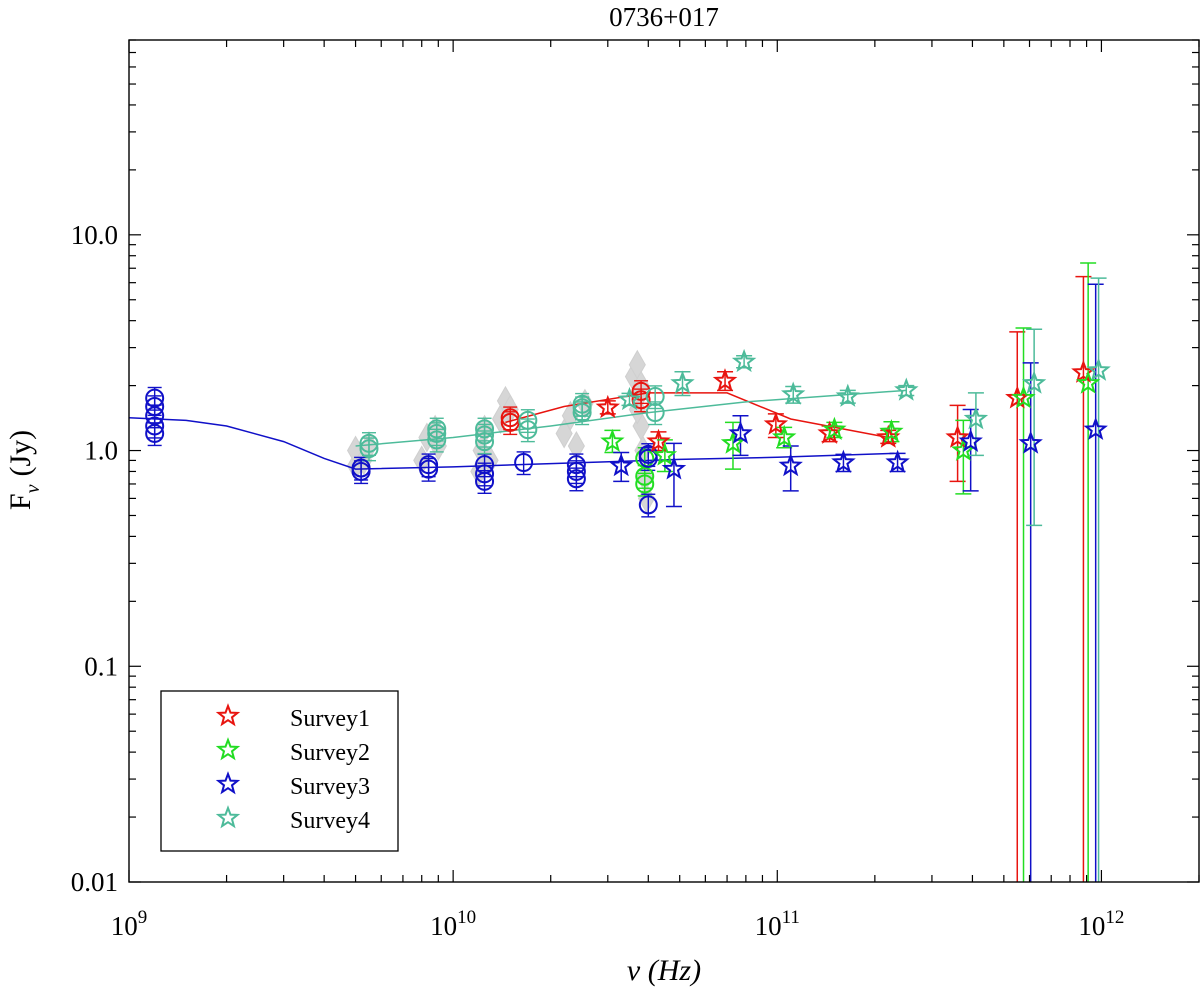 The image size is (1200, 990). Describe the element at coordinates (664, 970) in the screenshot. I see `x-axis-label: ν (Hz)` at that location.